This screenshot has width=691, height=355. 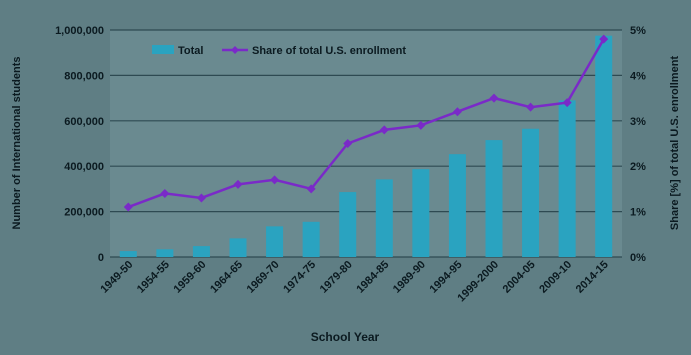 What do you see at coordinates (638, 31) in the screenshot?
I see `y-right-tick-label: 5%` at bounding box center [638, 31].